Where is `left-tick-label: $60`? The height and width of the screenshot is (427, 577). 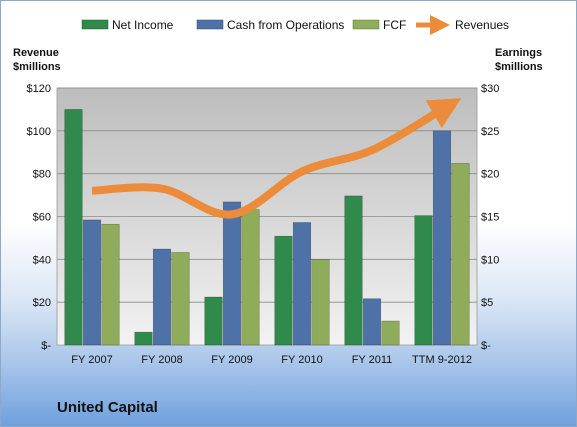
left-tick-label: $60 is located at coordinates (42, 218).